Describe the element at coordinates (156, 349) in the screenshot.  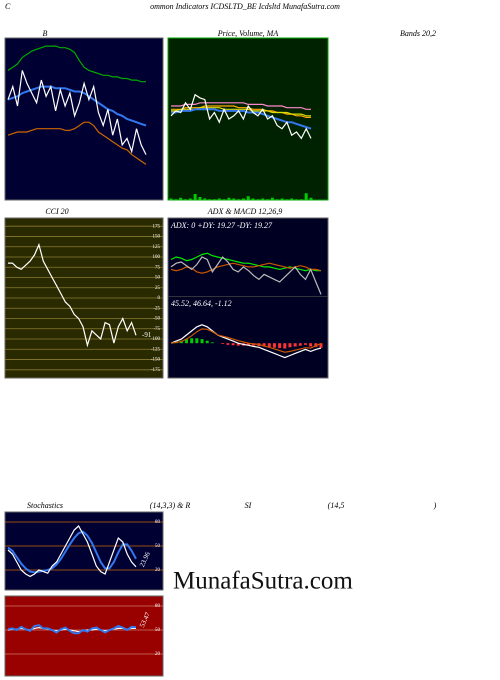
I see `y-tick-label: -125` at that location.